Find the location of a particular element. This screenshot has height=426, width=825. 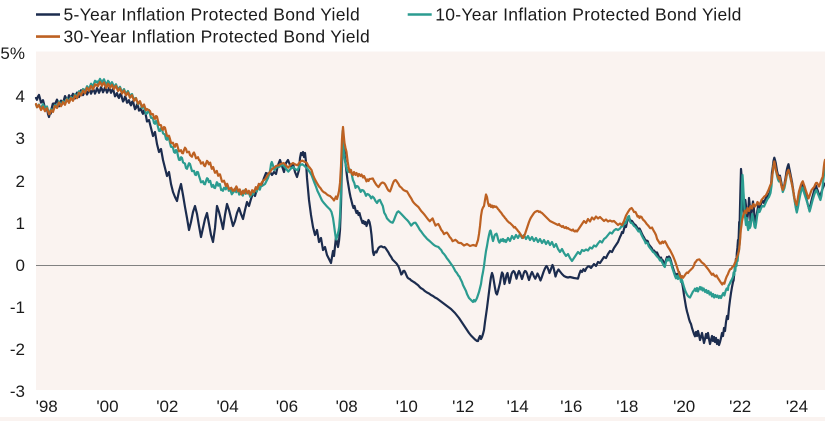

svg-text: '02 is located at coordinates (167, 406).